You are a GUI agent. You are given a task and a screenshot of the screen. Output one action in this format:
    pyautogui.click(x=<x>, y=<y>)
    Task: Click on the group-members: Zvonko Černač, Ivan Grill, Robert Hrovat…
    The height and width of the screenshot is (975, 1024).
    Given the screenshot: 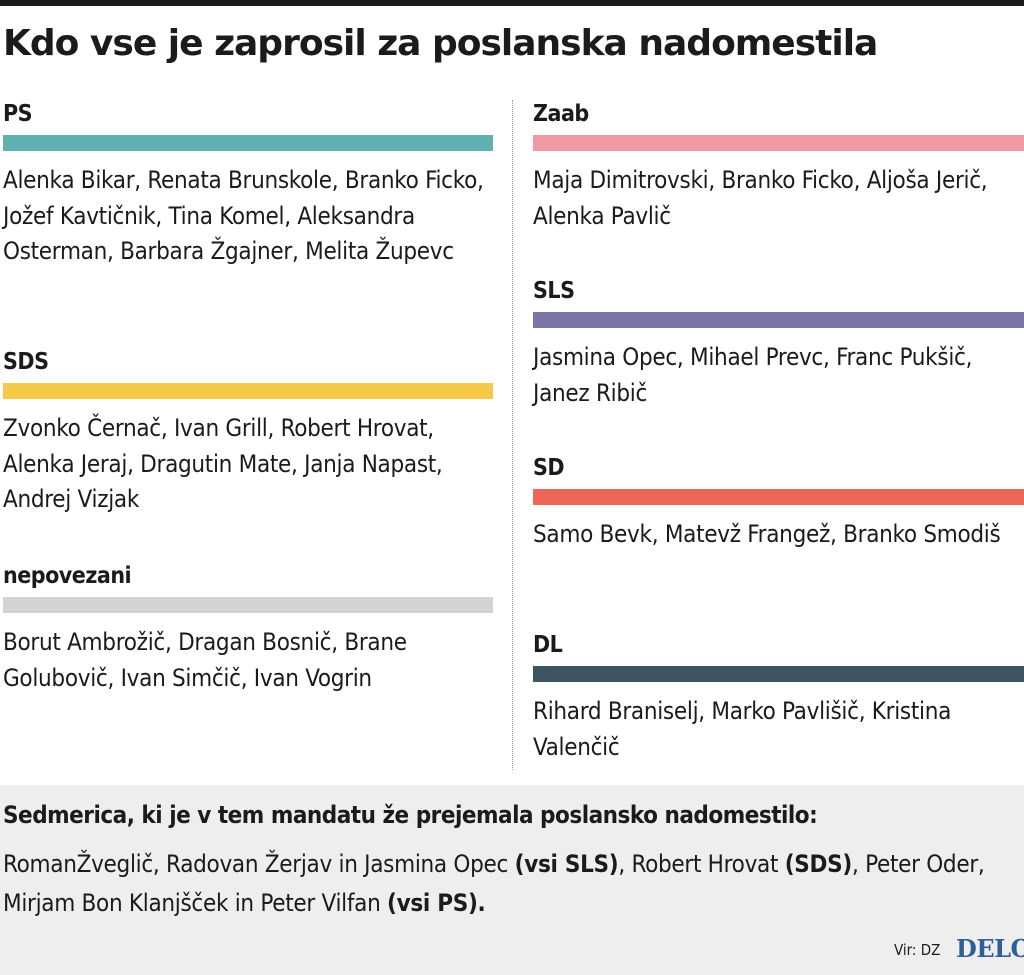 What is the action you would take?
    pyautogui.click(x=223, y=463)
    